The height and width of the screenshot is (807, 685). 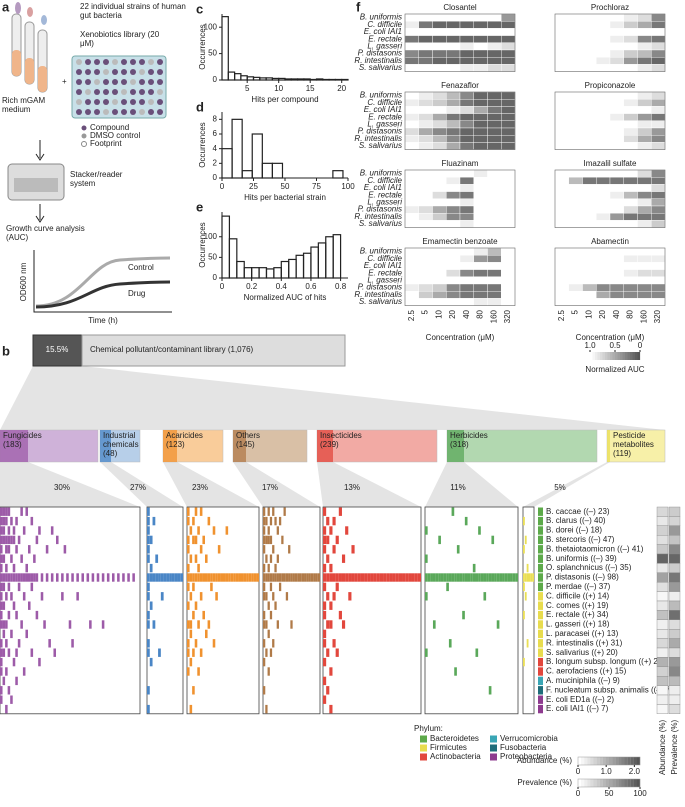 What do you see at coordinates (469, 435) in the screenshot?
I see `group-label: Herbicides` at bounding box center [469, 435].